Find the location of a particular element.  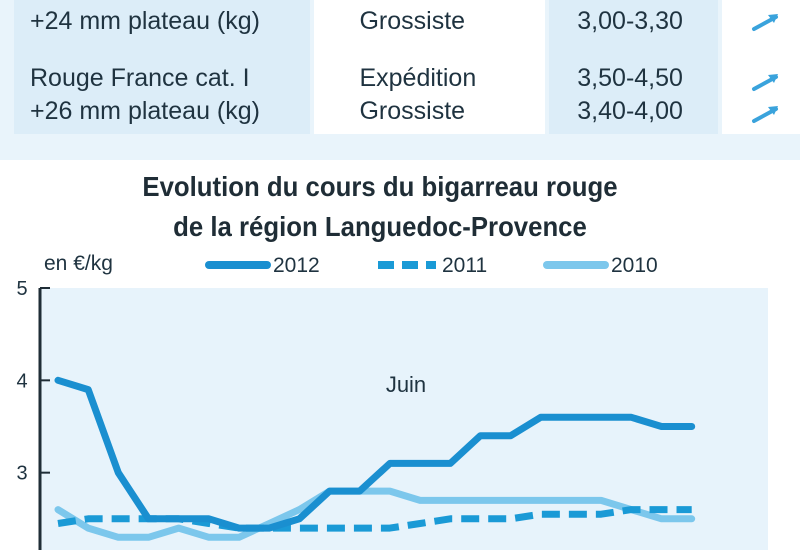

product-line-2: +26 mm plateau (kg) is located at coordinates (145, 111).